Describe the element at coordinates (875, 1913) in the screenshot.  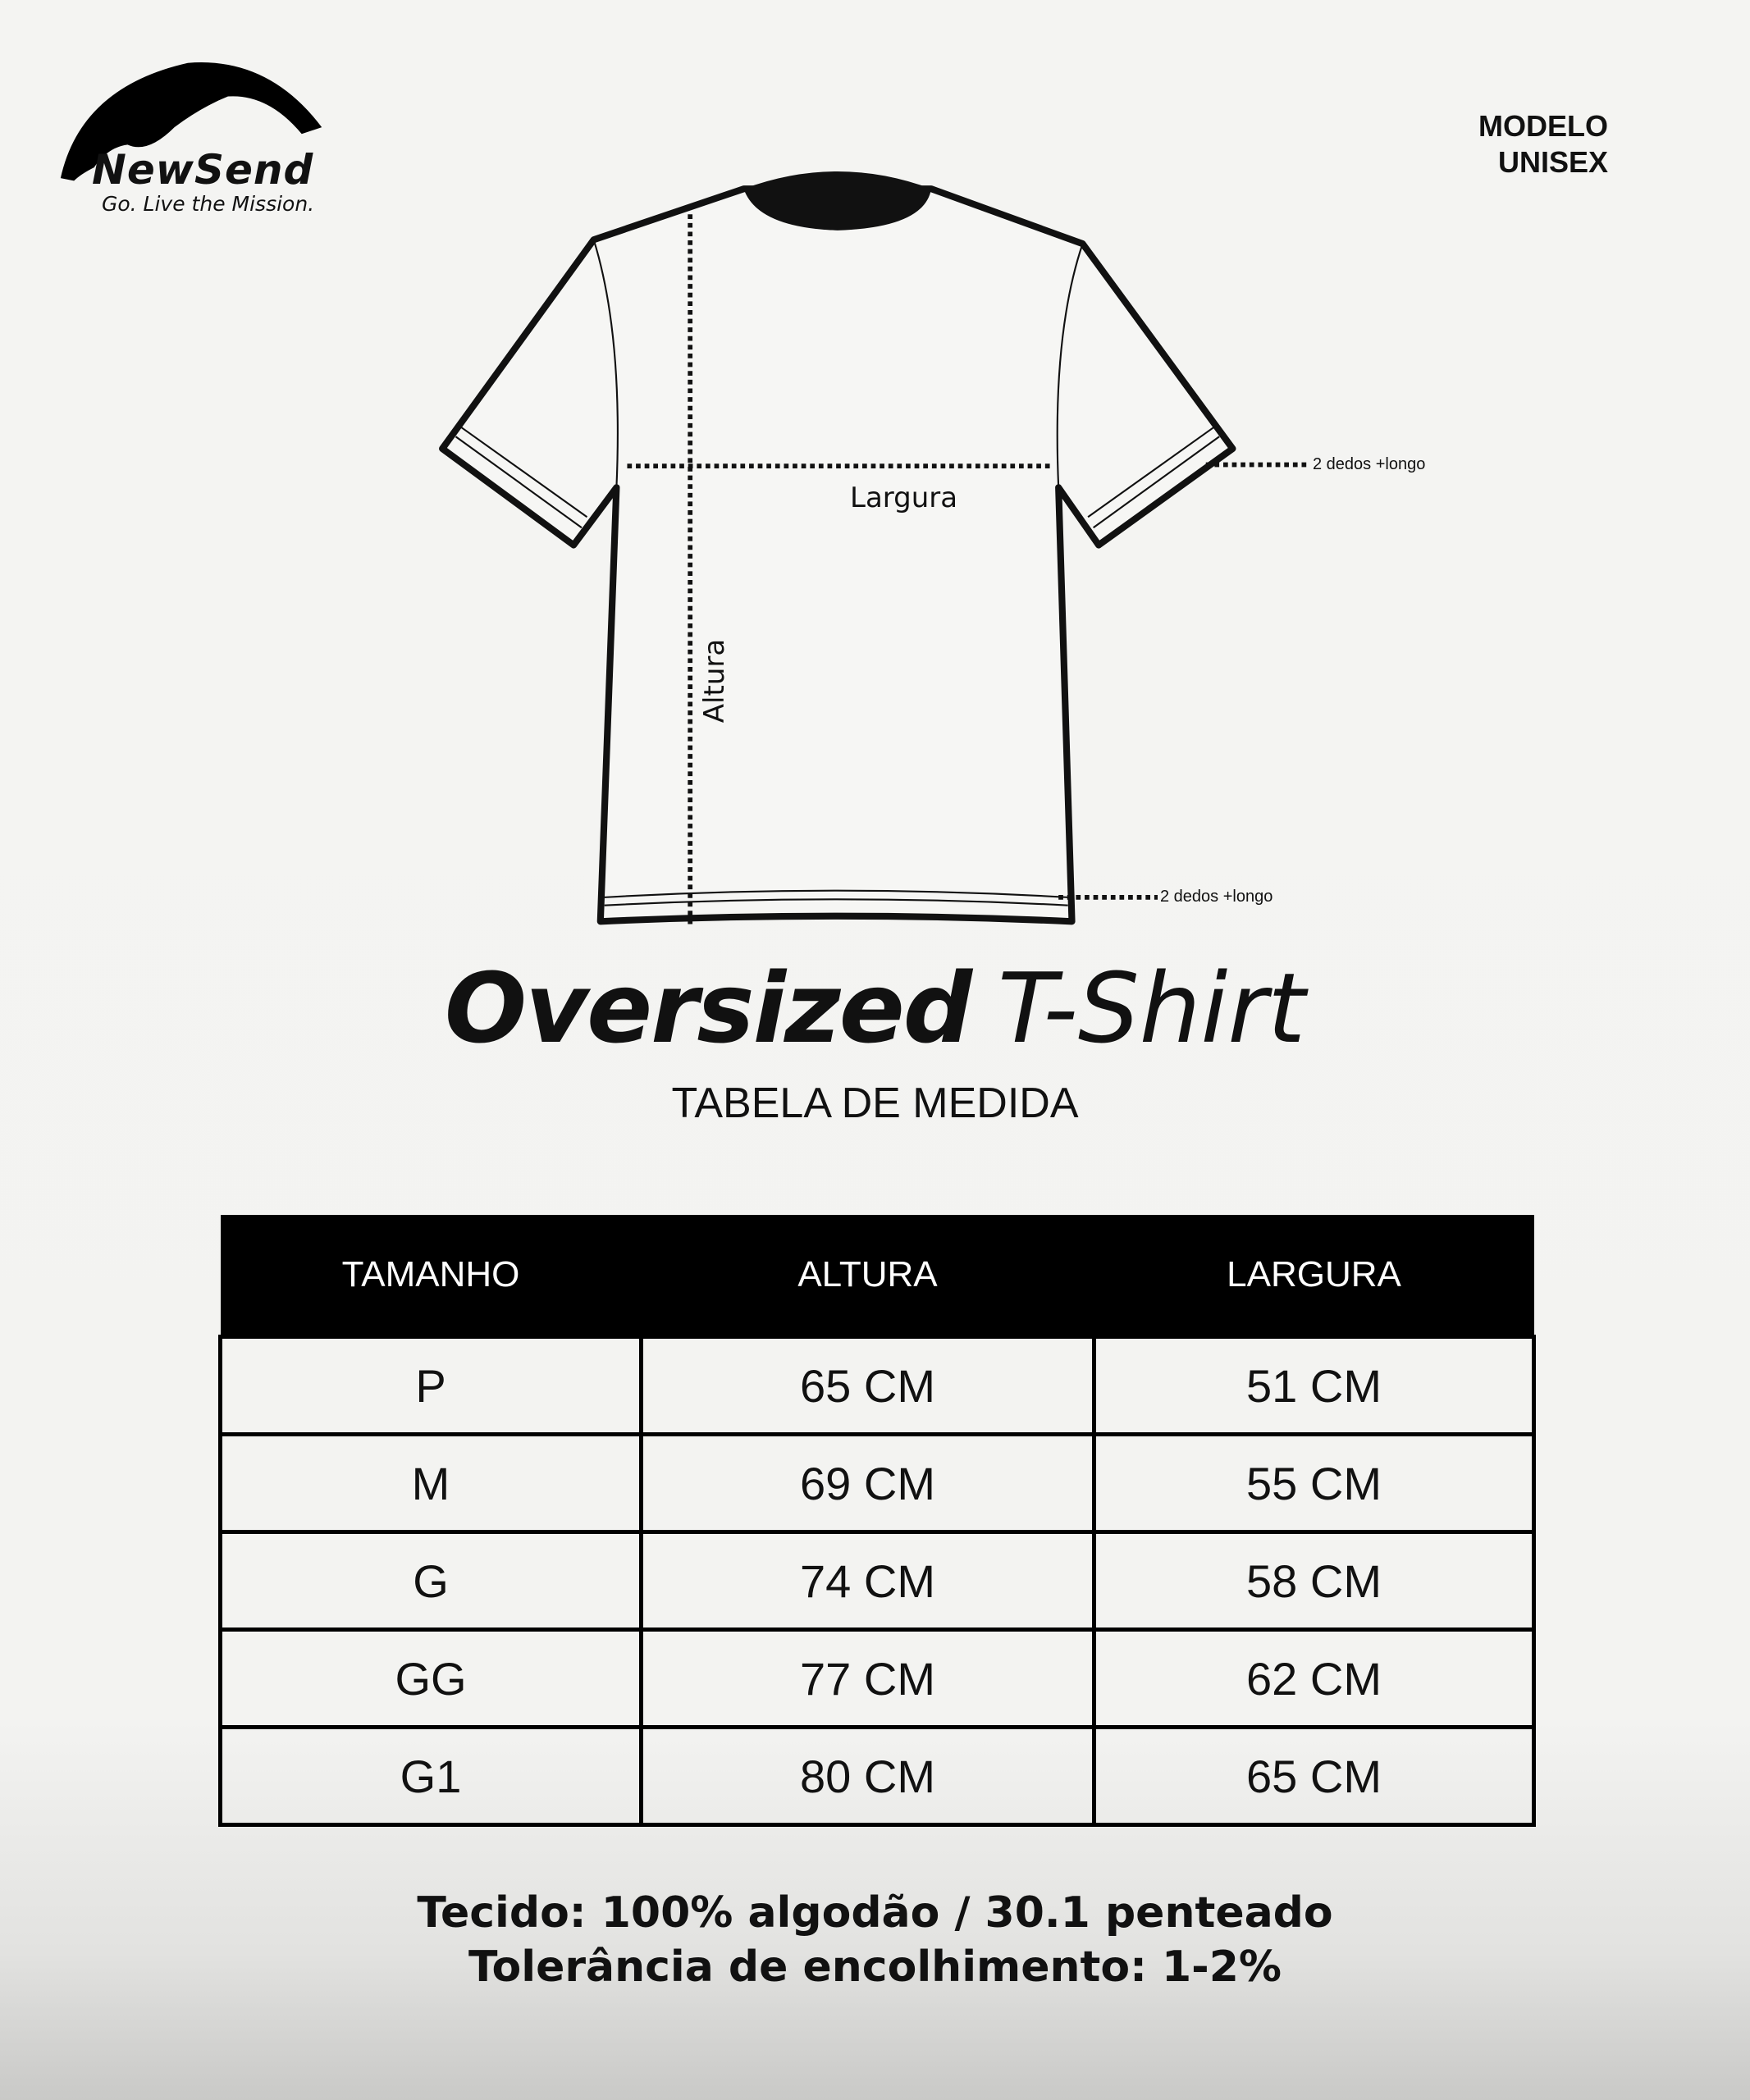
I see `fabric-info: Tecido: 100% algodão / 30.1 penteado` at that location.